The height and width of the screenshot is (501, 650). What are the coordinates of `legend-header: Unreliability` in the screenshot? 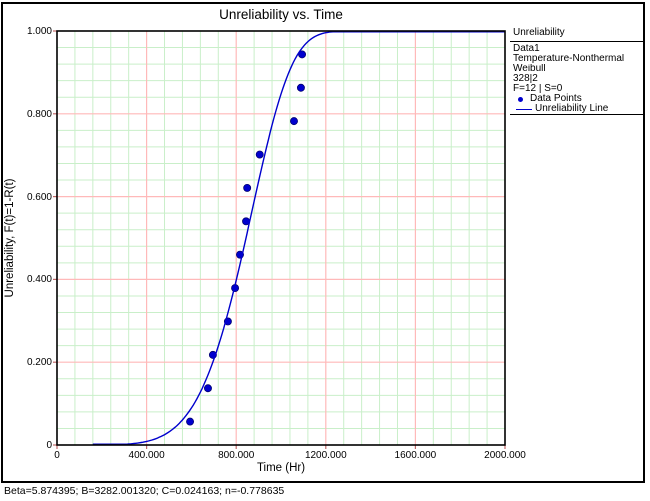 It's located at (576, 34).